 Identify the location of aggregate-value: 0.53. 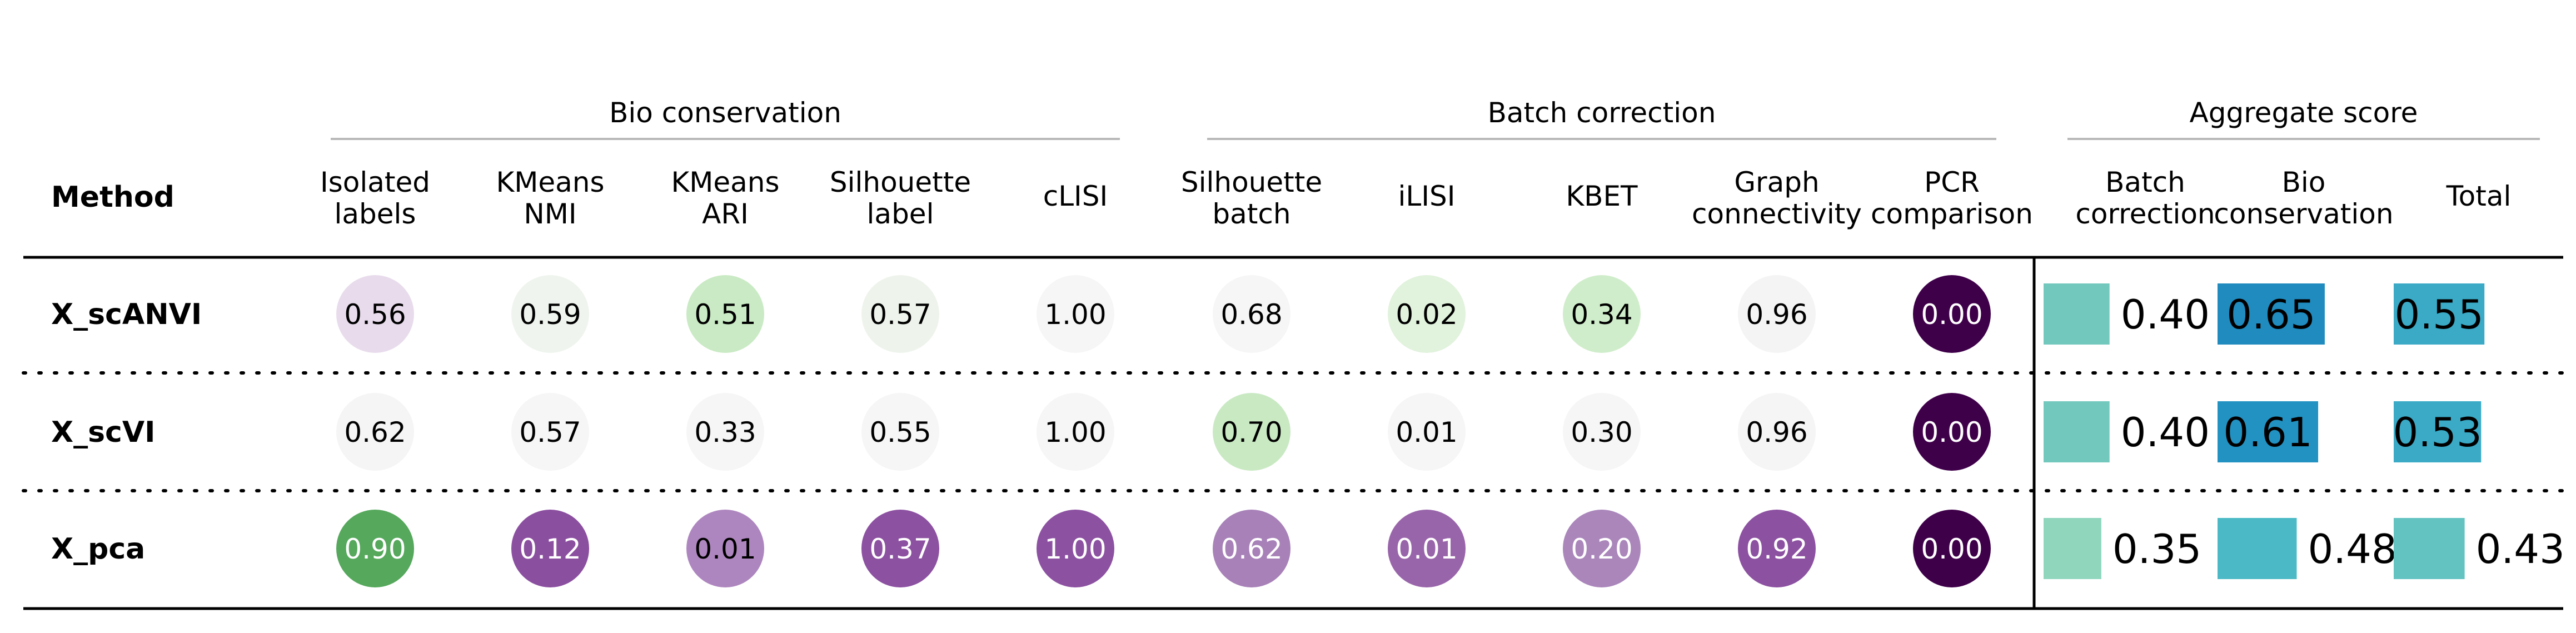
(2437, 432).